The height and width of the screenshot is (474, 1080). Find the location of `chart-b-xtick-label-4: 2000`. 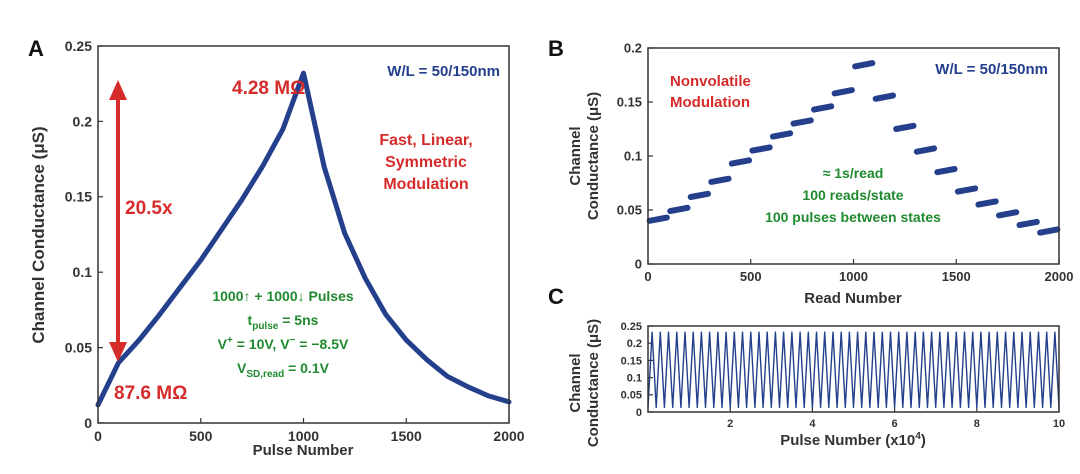

chart-b-xtick-label-4: 2000 is located at coordinates (1059, 276).